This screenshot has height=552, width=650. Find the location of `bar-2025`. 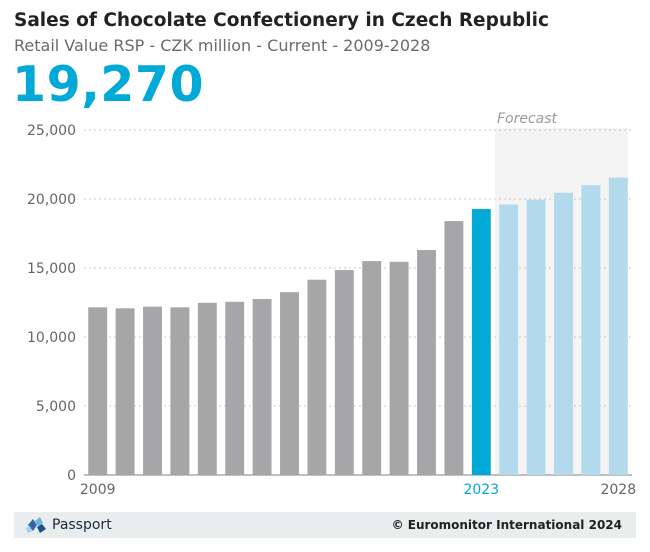

bar-2025 is located at coordinates (536, 337).